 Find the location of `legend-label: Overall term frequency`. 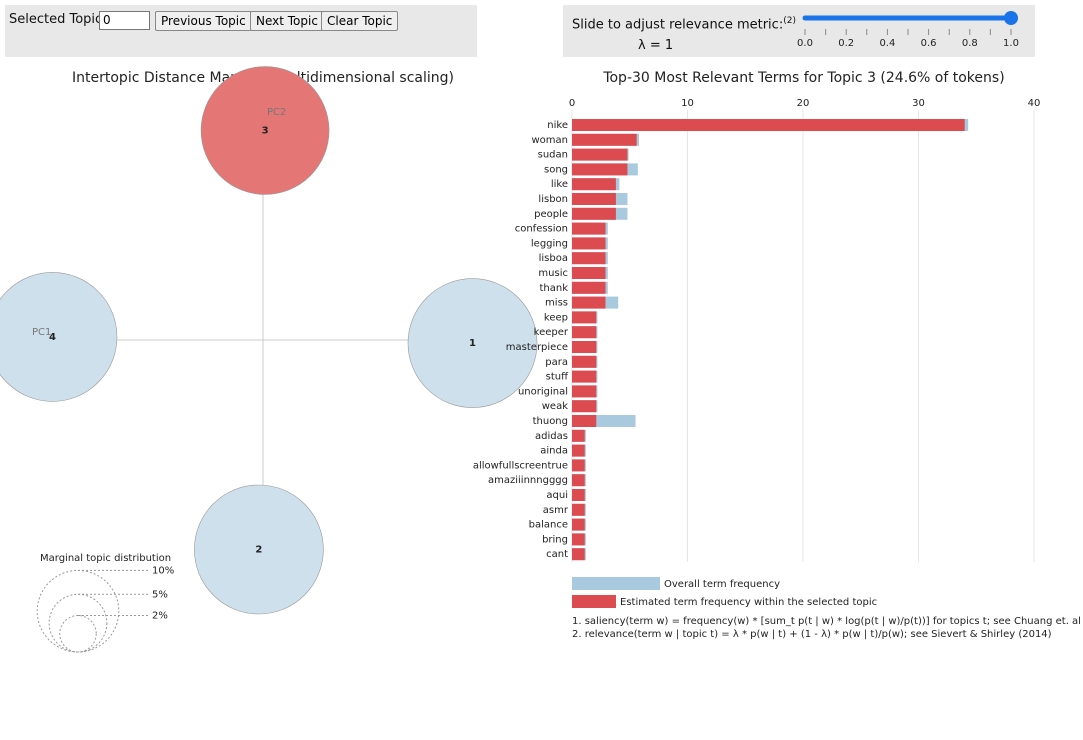

legend-label: Overall term frequency is located at coordinates (722, 584).